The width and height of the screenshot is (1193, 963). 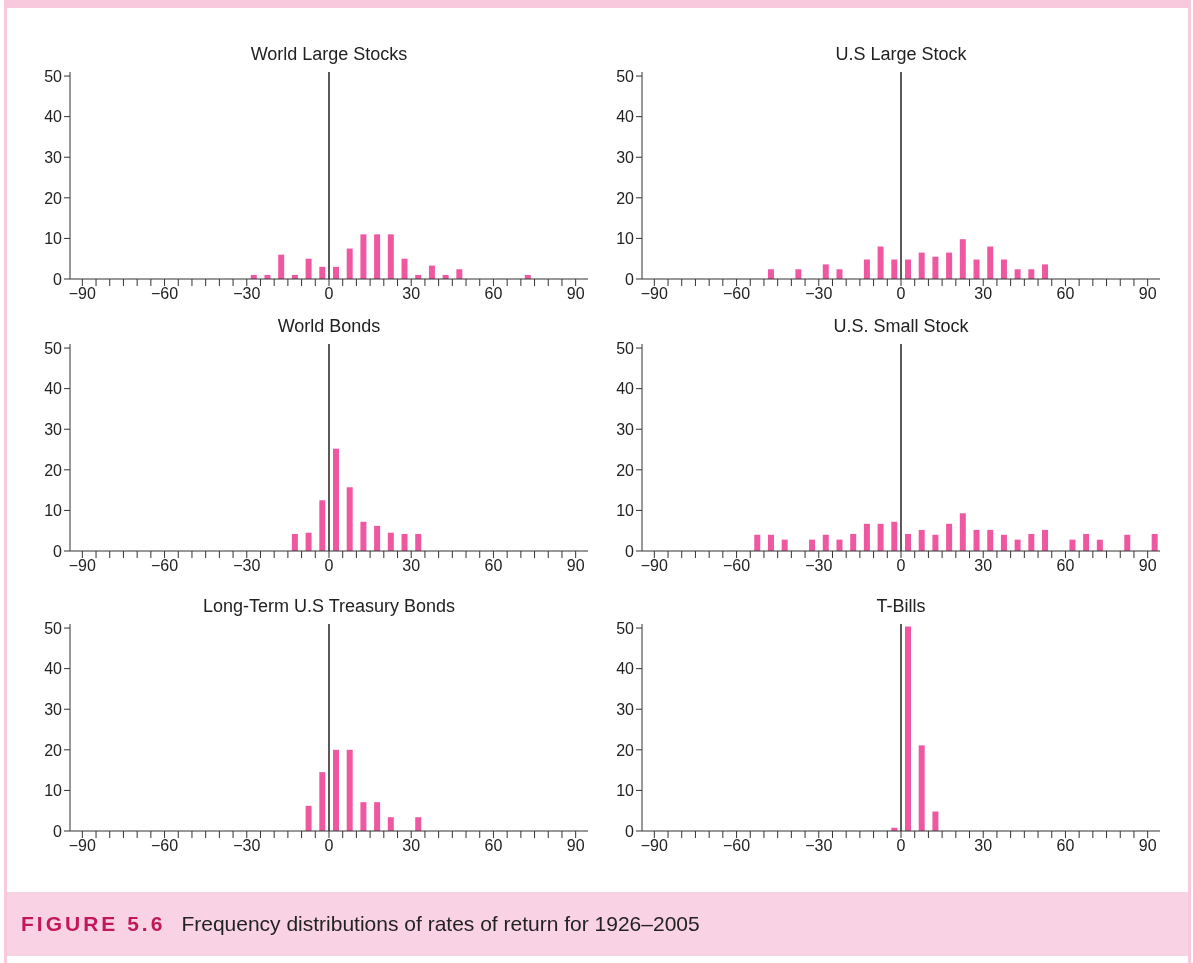 I want to click on chart-title: World Bonds, so click(x=329, y=326).